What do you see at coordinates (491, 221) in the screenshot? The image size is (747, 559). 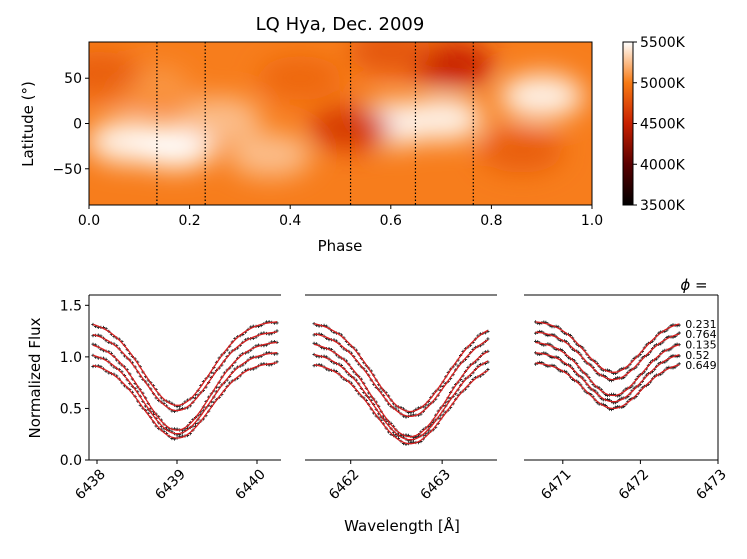 I see `map-x-tick-label: 0.8` at bounding box center [491, 221].